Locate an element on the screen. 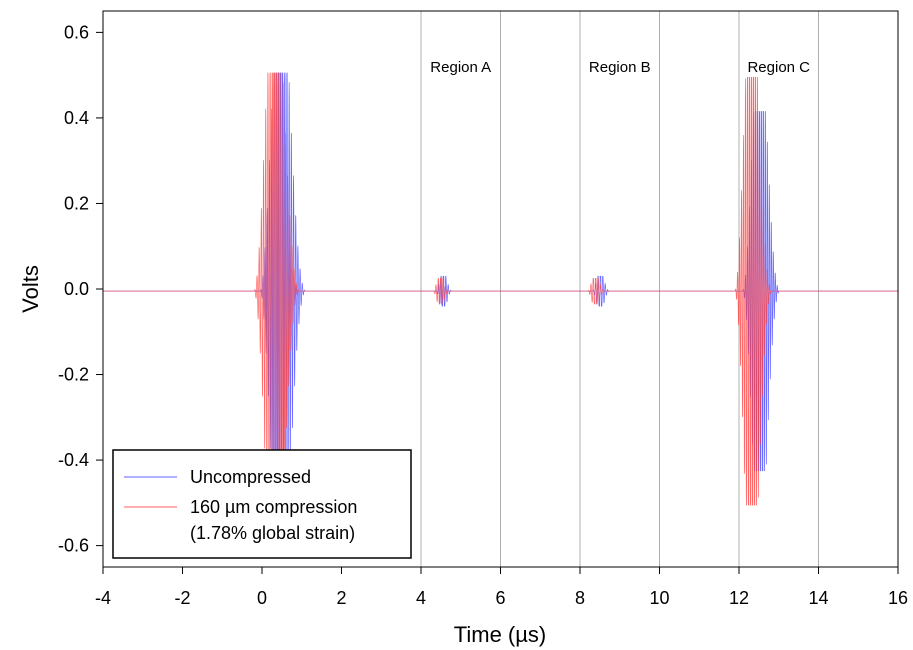 This screenshot has height=650, width=913. x-axis-title: Time (µs) is located at coordinates (500, 634).